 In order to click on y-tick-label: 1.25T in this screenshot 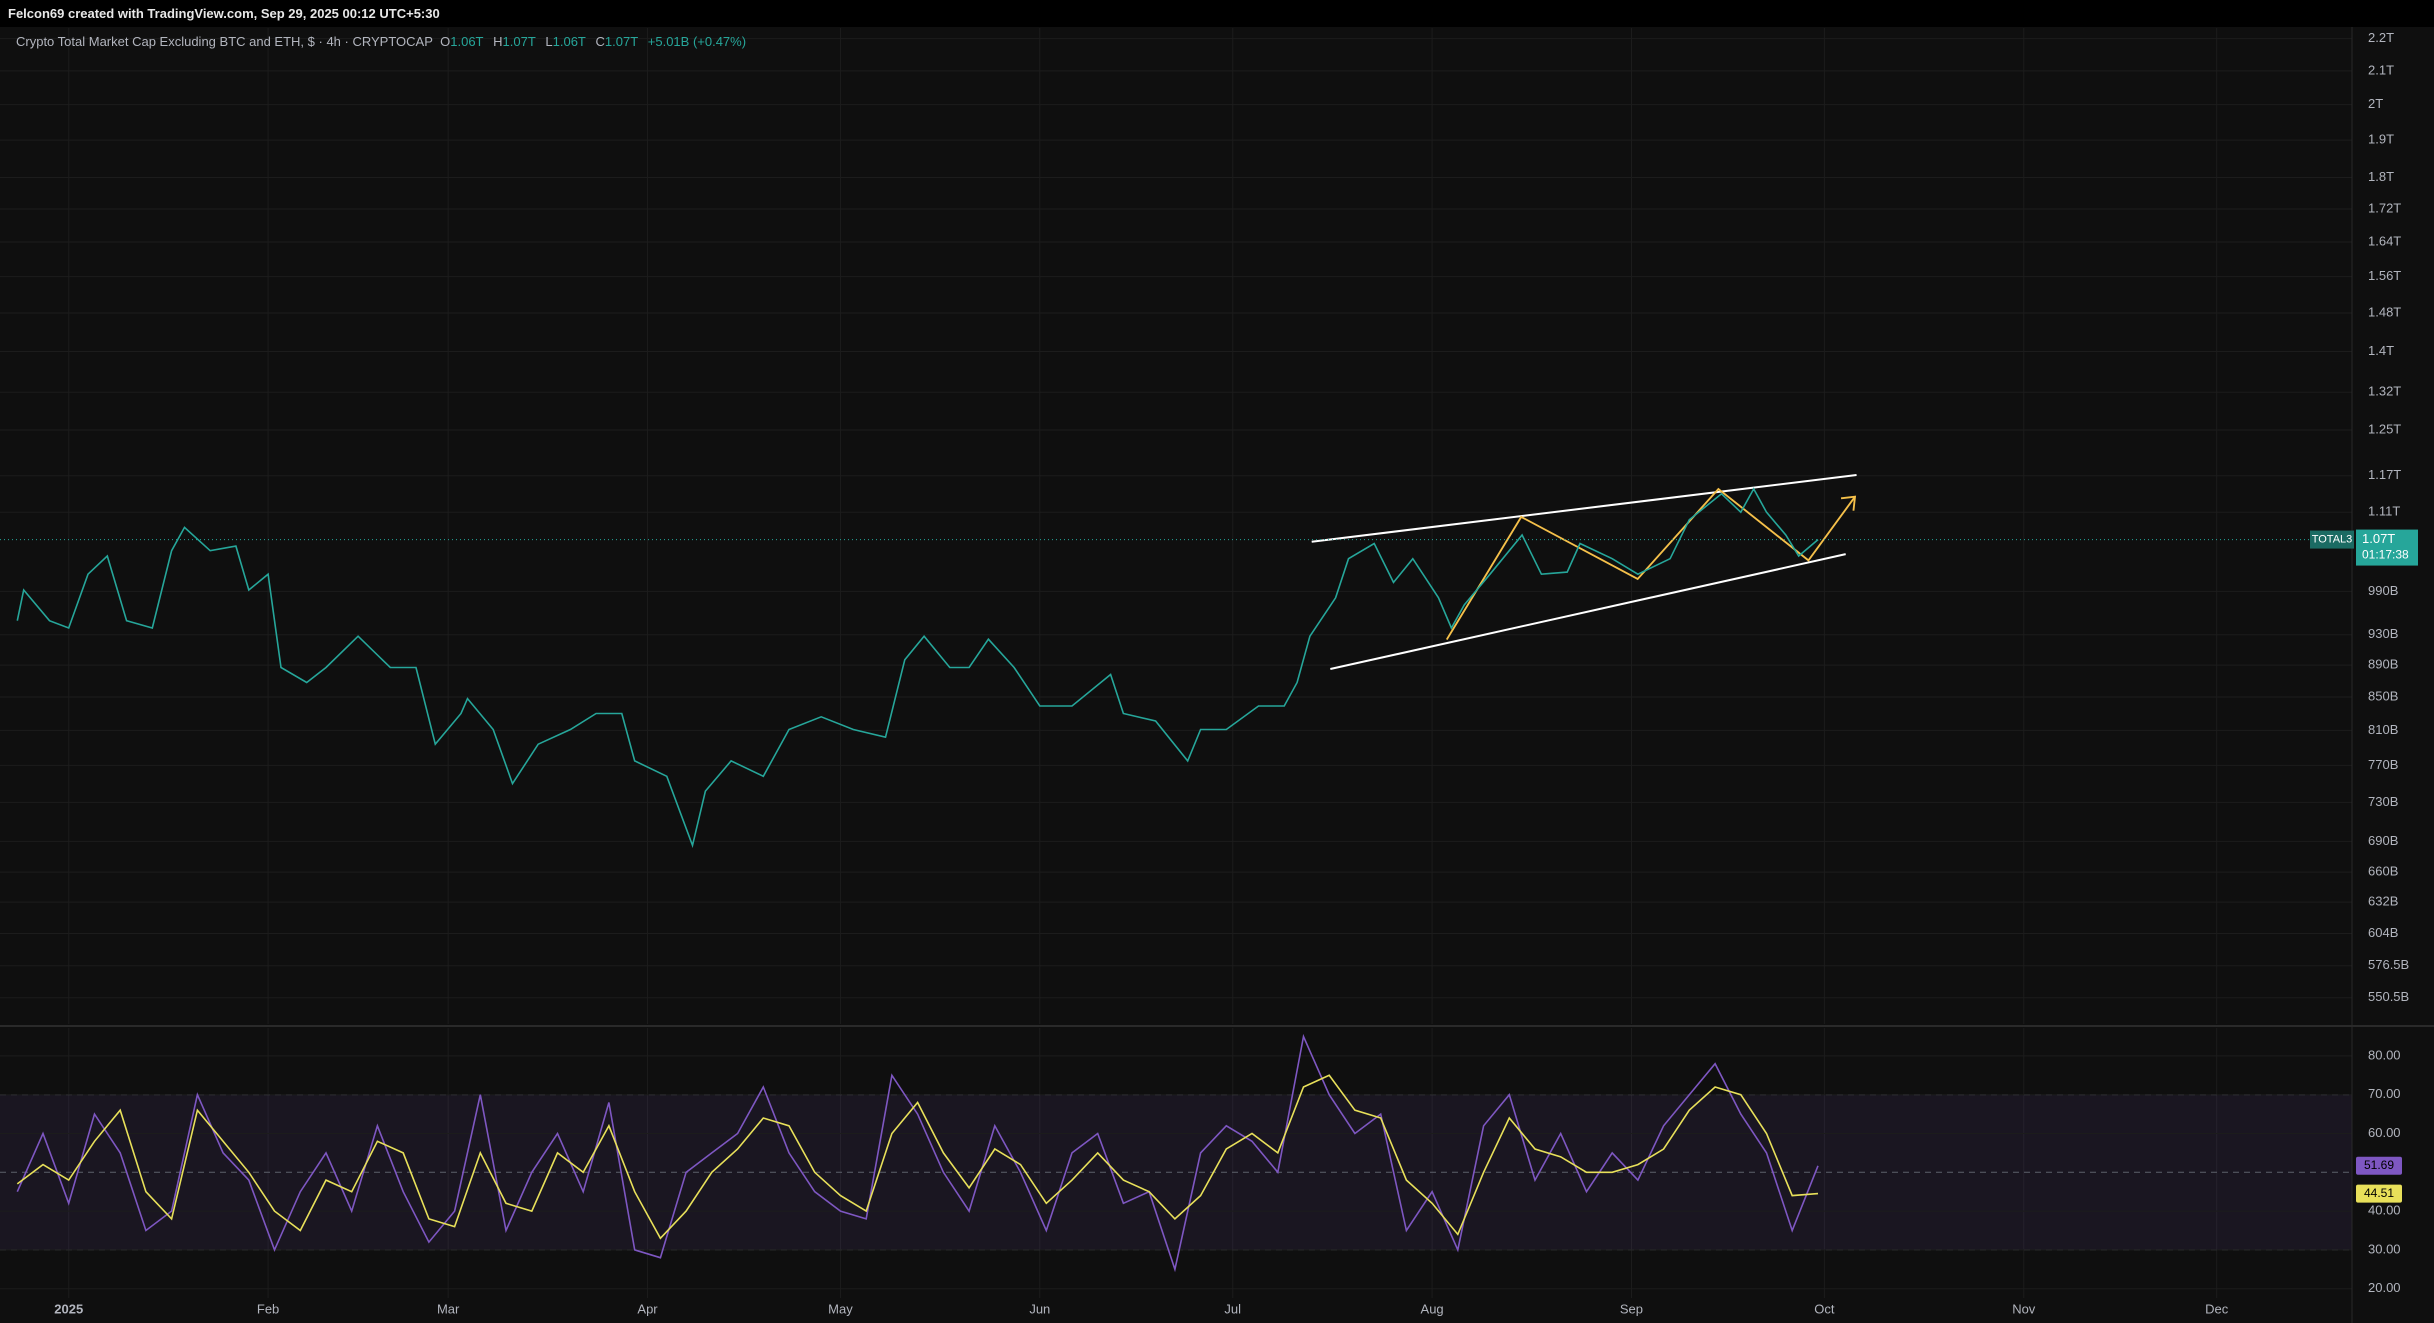, I will do `click(2384, 428)`.